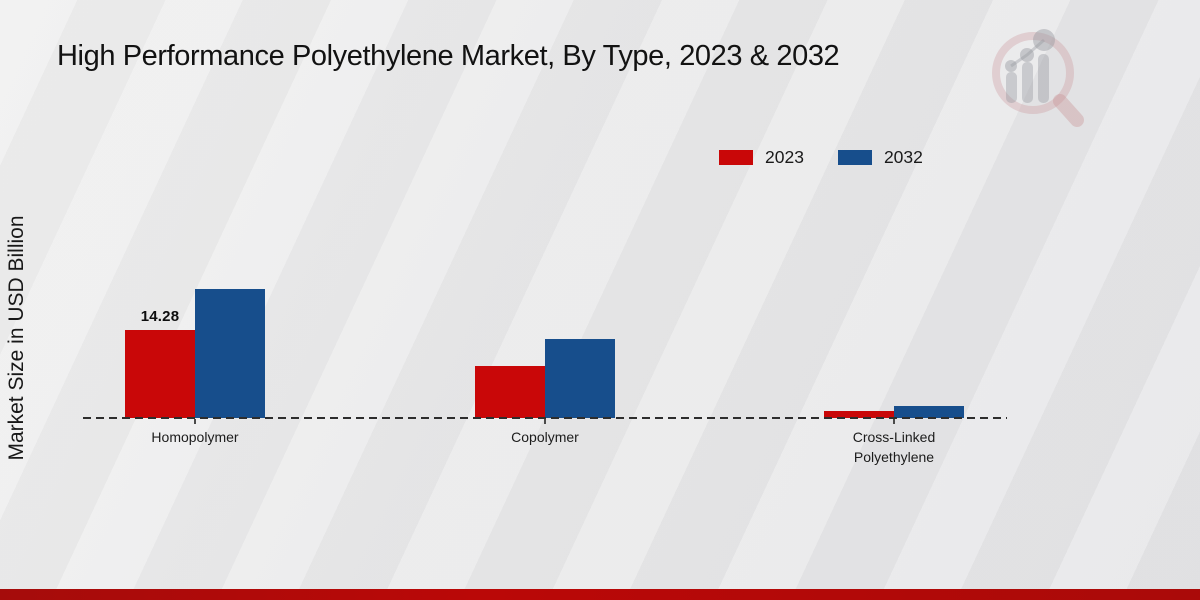 This screenshot has height=600, width=1200. Describe the element at coordinates (880, 157) in the screenshot. I see `legend-item-2032: 2032` at that location.